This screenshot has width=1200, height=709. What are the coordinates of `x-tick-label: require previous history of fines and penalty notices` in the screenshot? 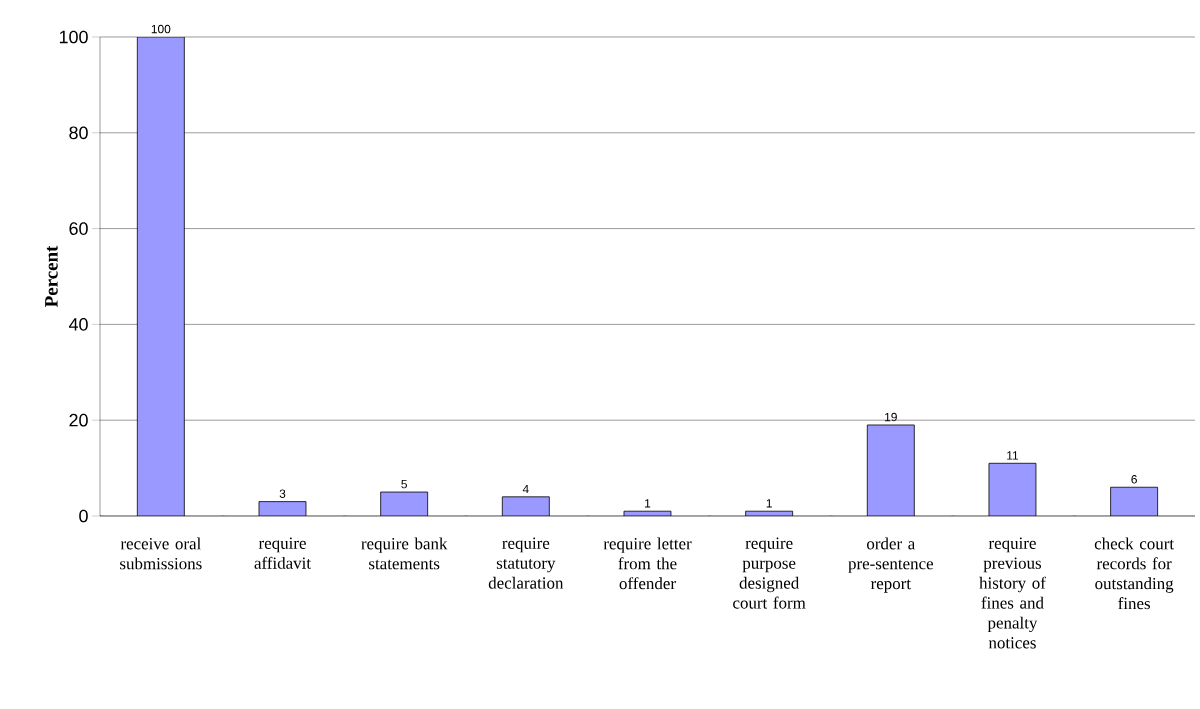 It's located at (1012, 593).